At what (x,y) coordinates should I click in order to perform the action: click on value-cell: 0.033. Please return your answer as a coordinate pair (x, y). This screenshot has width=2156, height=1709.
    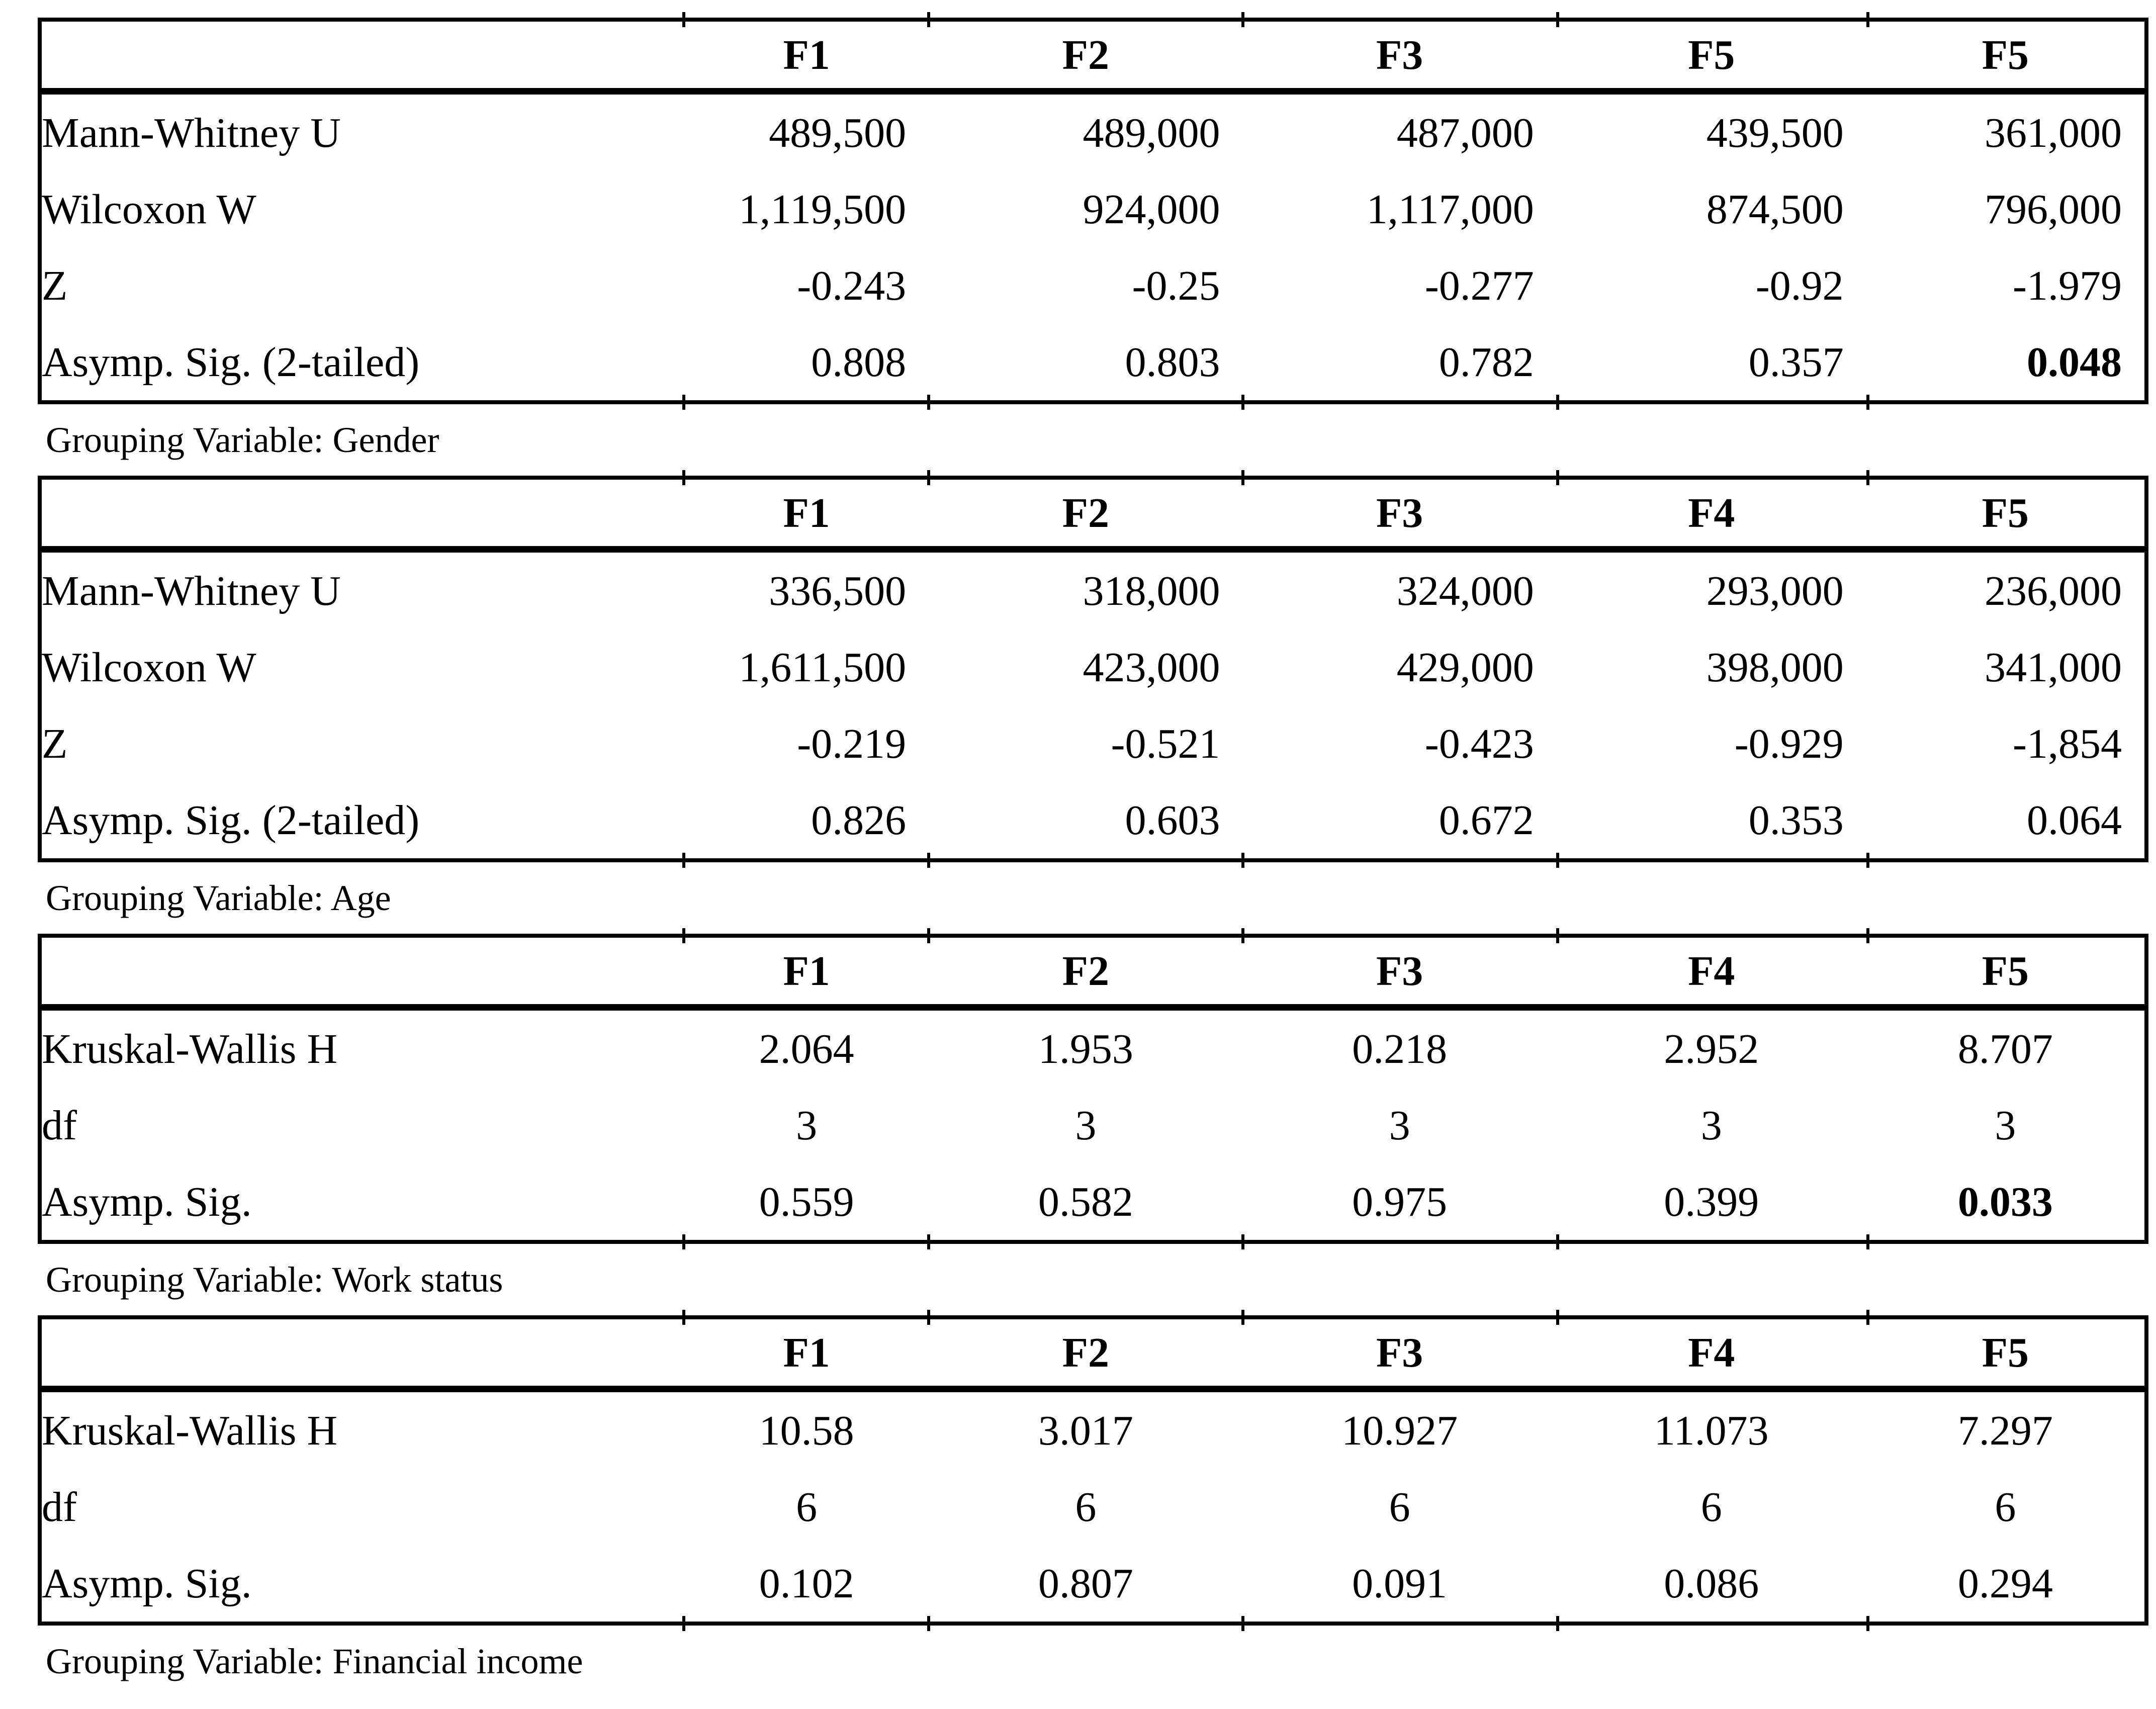
    Looking at the image, I should click on (2005, 1201).